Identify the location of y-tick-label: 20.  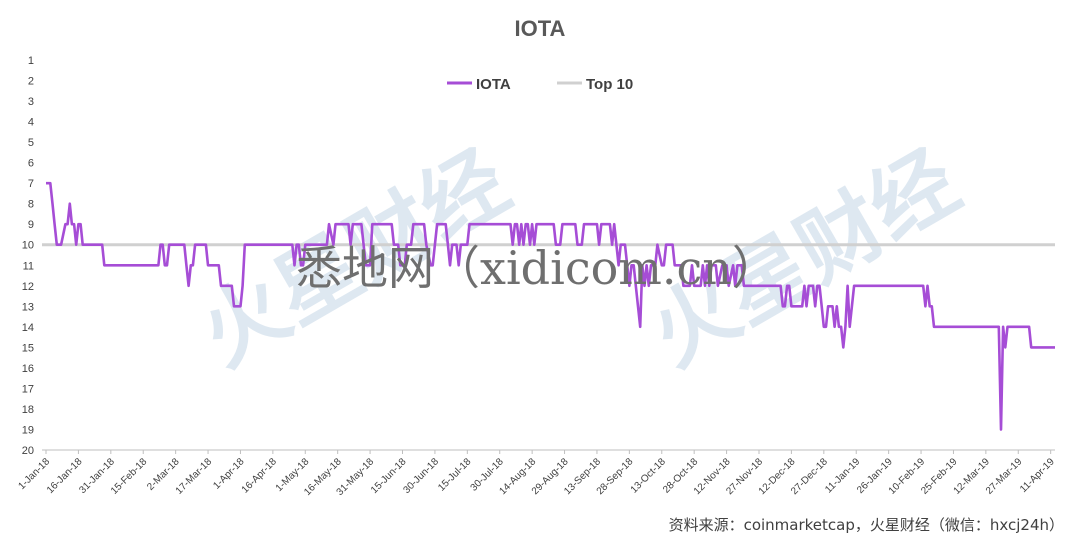
(28, 451).